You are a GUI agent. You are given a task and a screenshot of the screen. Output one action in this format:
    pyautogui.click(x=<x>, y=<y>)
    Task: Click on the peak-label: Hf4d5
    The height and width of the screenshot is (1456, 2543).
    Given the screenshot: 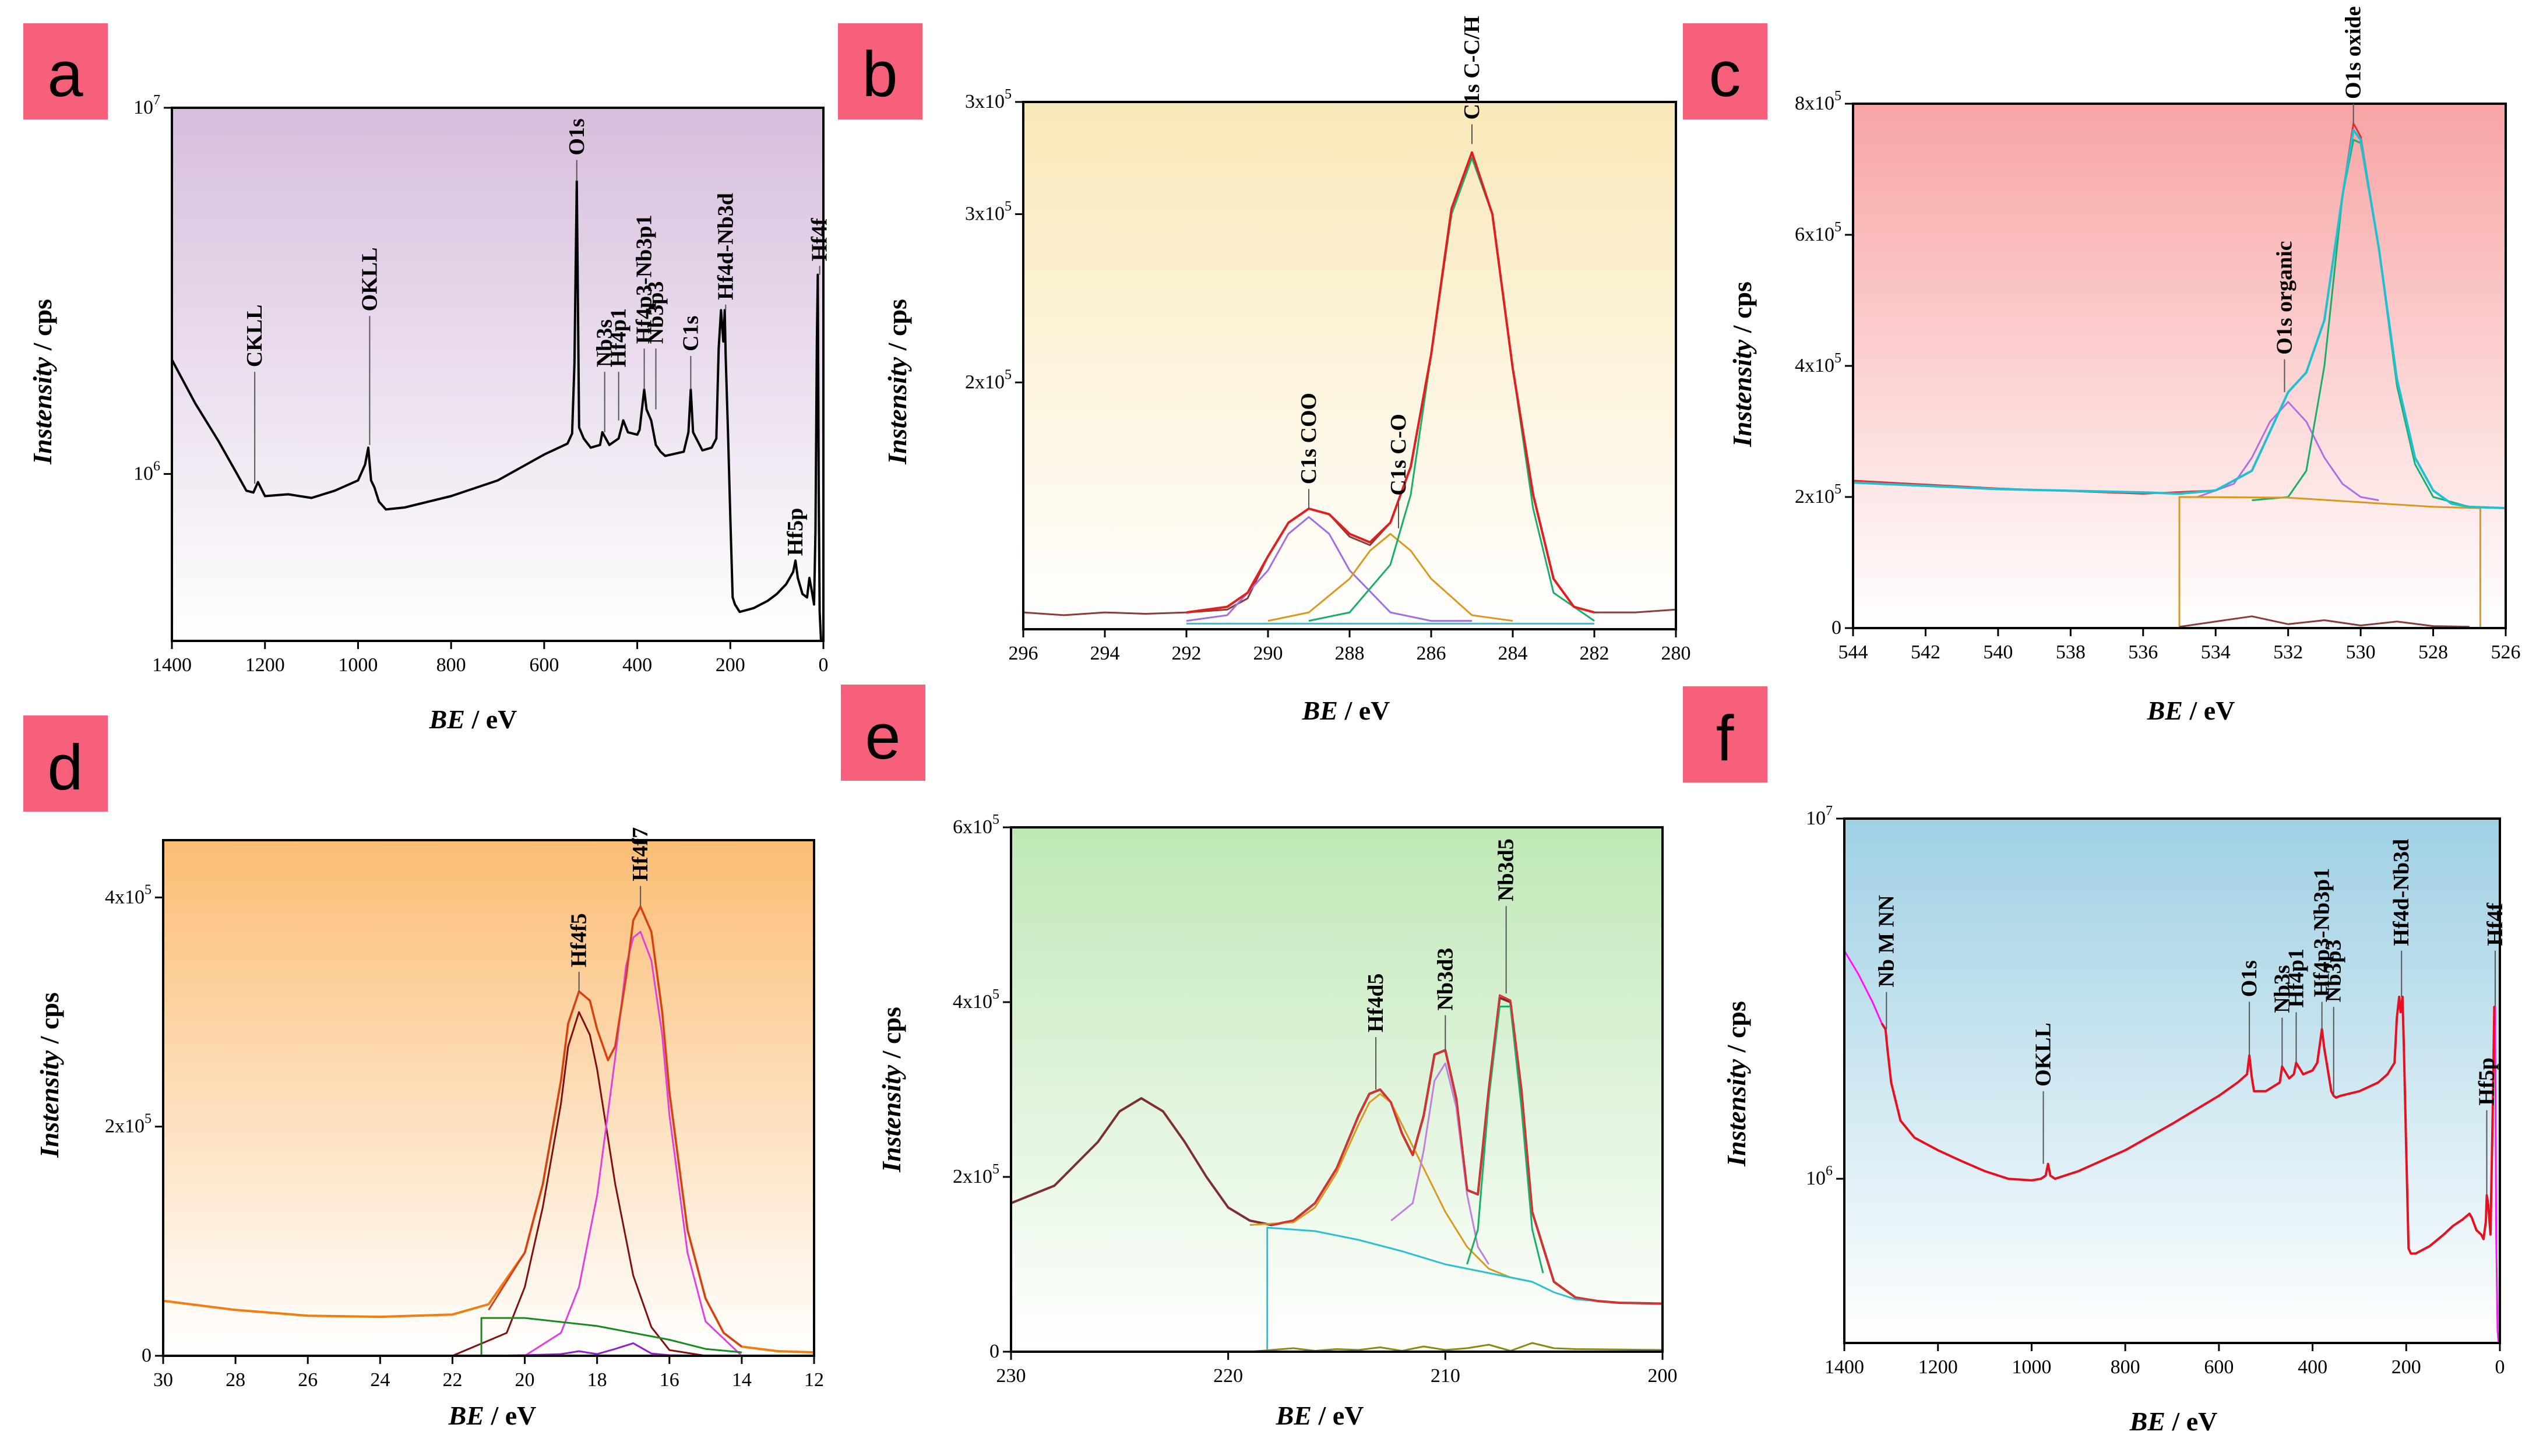 What is the action you would take?
    pyautogui.click(x=1376, y=1003)
    